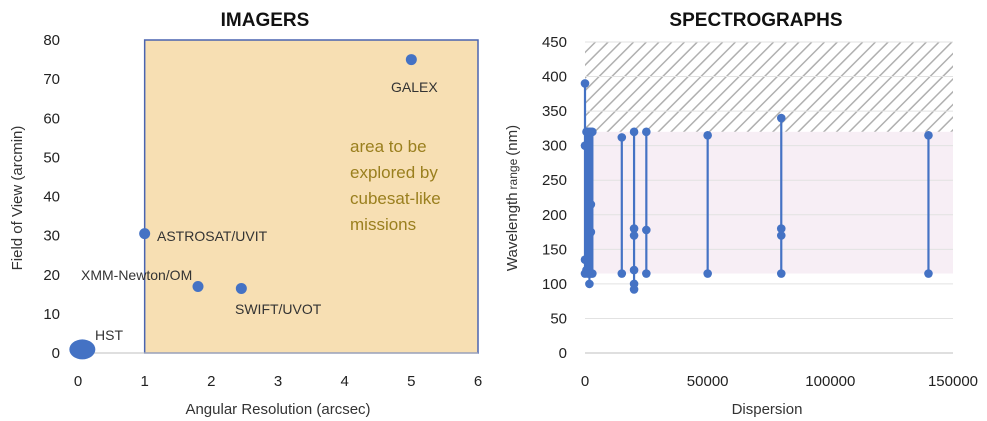 This screenshot has width=987, height=421. What do you see at coordinates (779, 381) in the screenshot?
I see `spectrographs-x-tick-labels: 0 50000 100000 150000` at bounding box center [779, 381].